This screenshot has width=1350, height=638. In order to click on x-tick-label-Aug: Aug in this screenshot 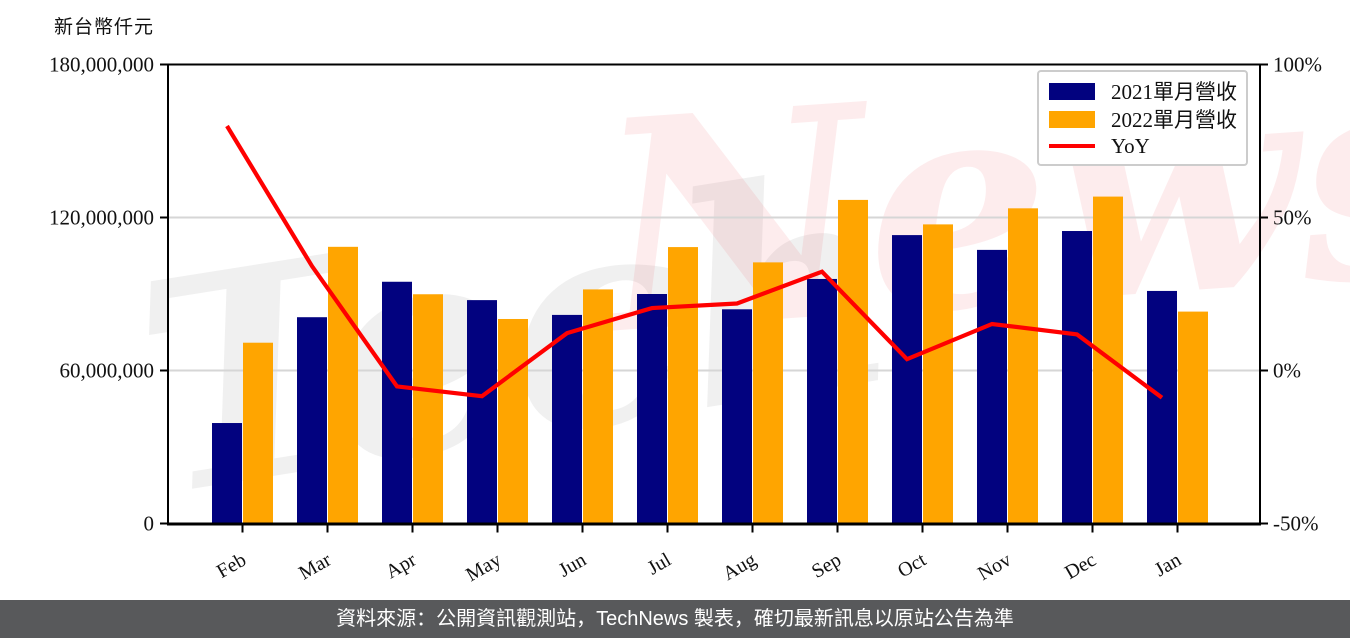, I will do `click(739, 567)`.